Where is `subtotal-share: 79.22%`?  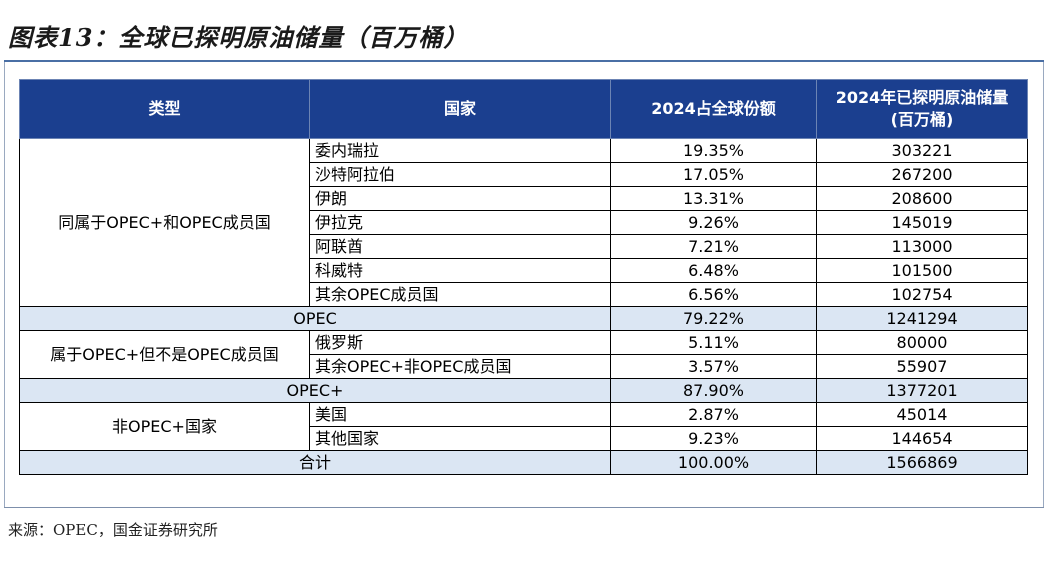
subtotal-share: 79.22% is located at coordinates (713, 318).